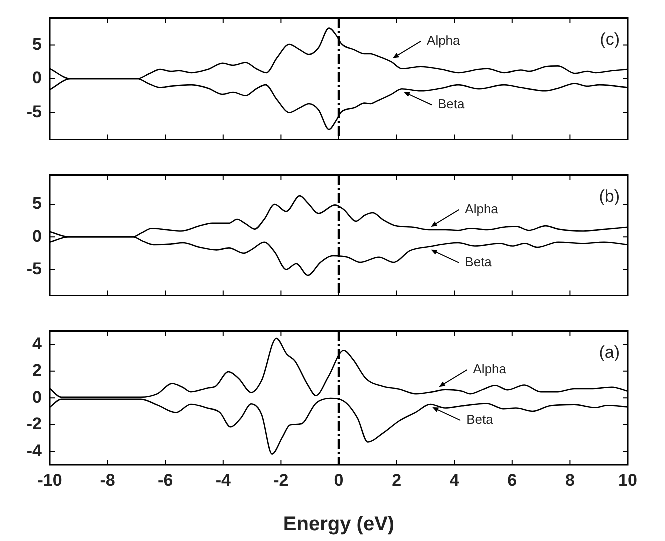 The width and height of the screenshot is (665, 541). Describe the element at coordinates (281, 480) in the screenshot. I see `x-tick-label: -2` at that location.